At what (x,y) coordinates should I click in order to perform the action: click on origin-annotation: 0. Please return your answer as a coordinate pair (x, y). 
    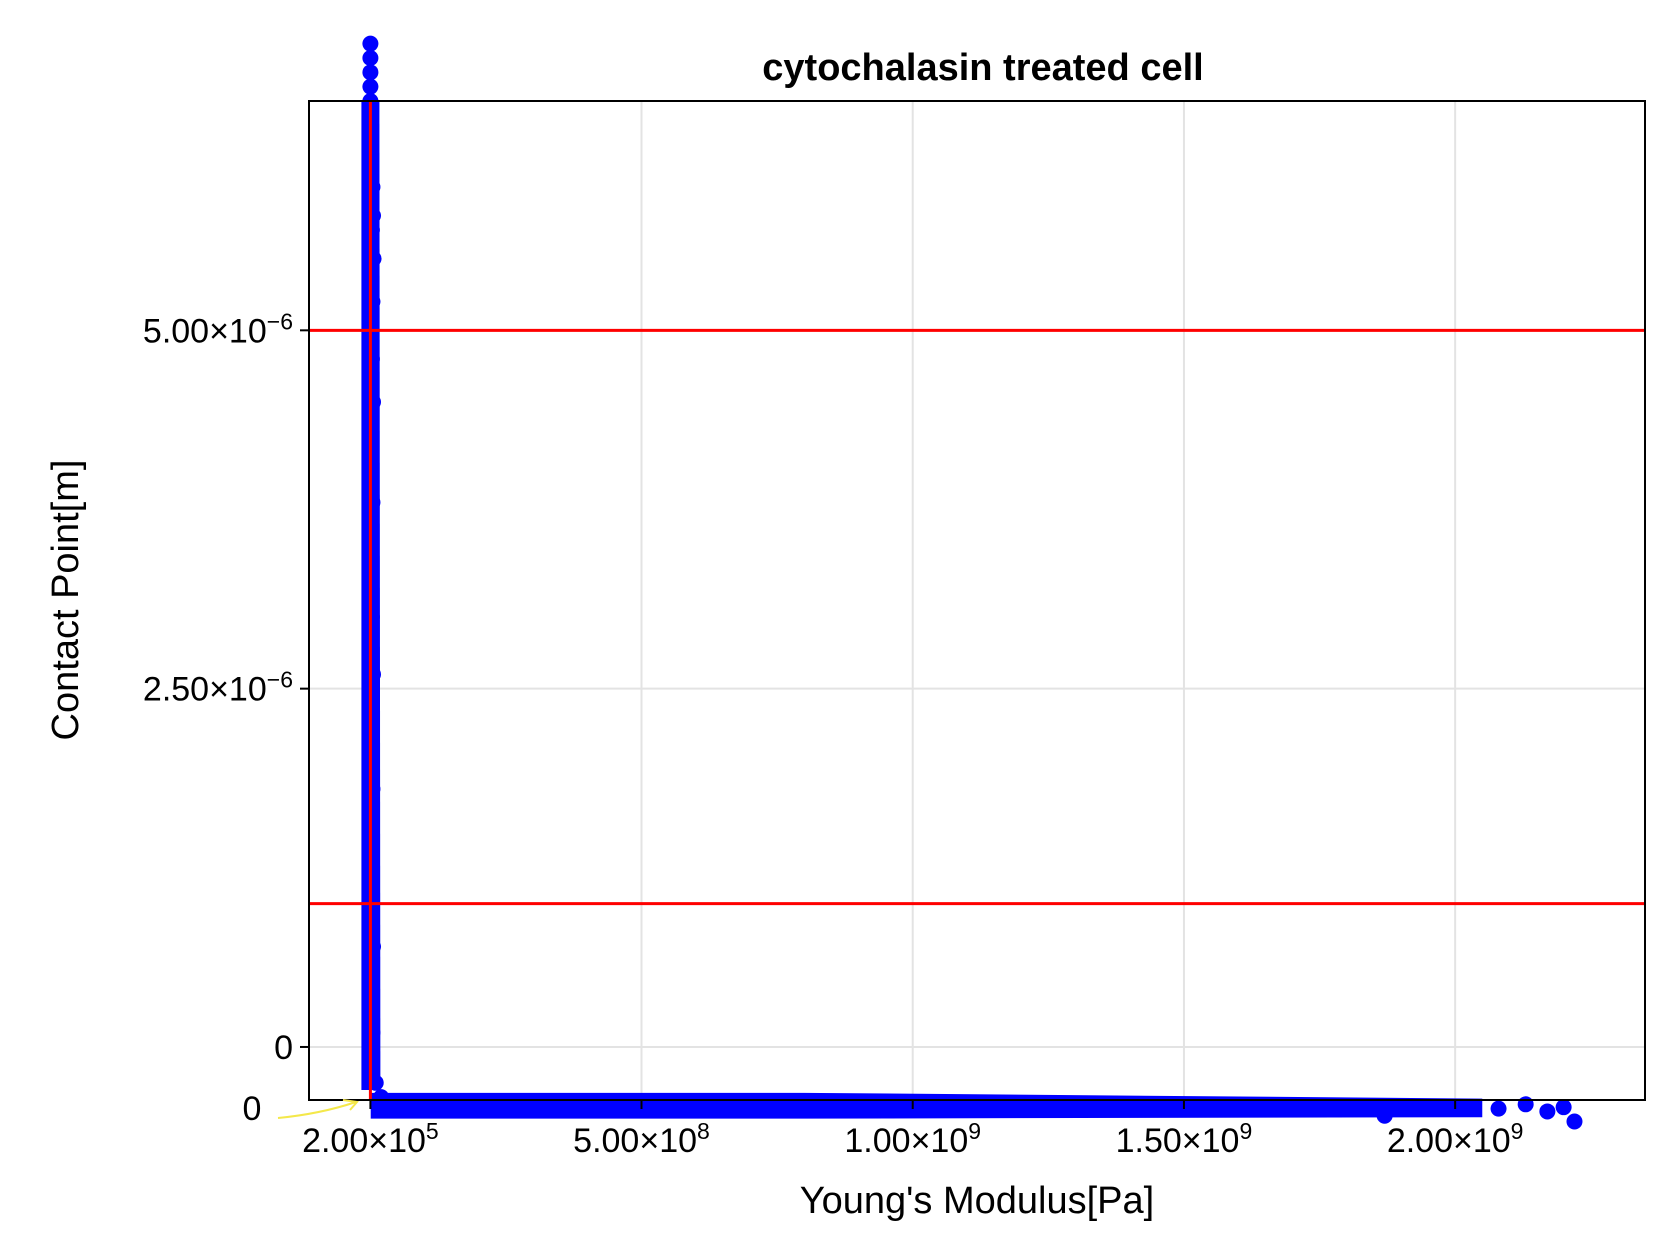
    Looking at the image, I should click on (301, 1109).